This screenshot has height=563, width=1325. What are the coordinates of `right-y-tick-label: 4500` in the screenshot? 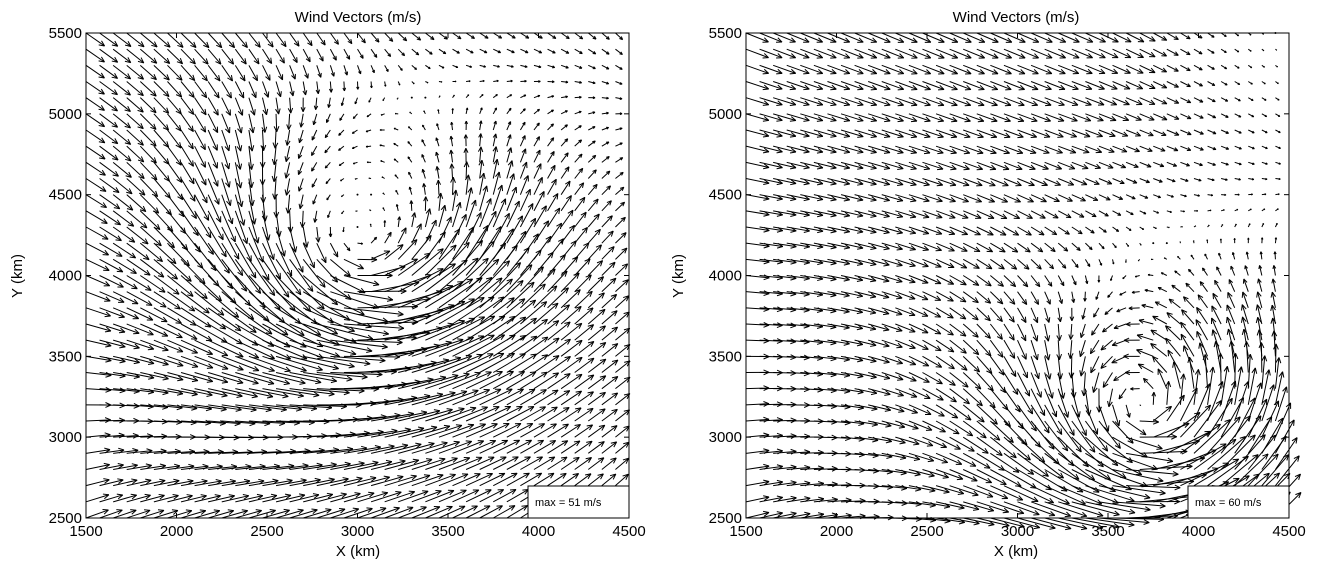 It's located at (725, 195).